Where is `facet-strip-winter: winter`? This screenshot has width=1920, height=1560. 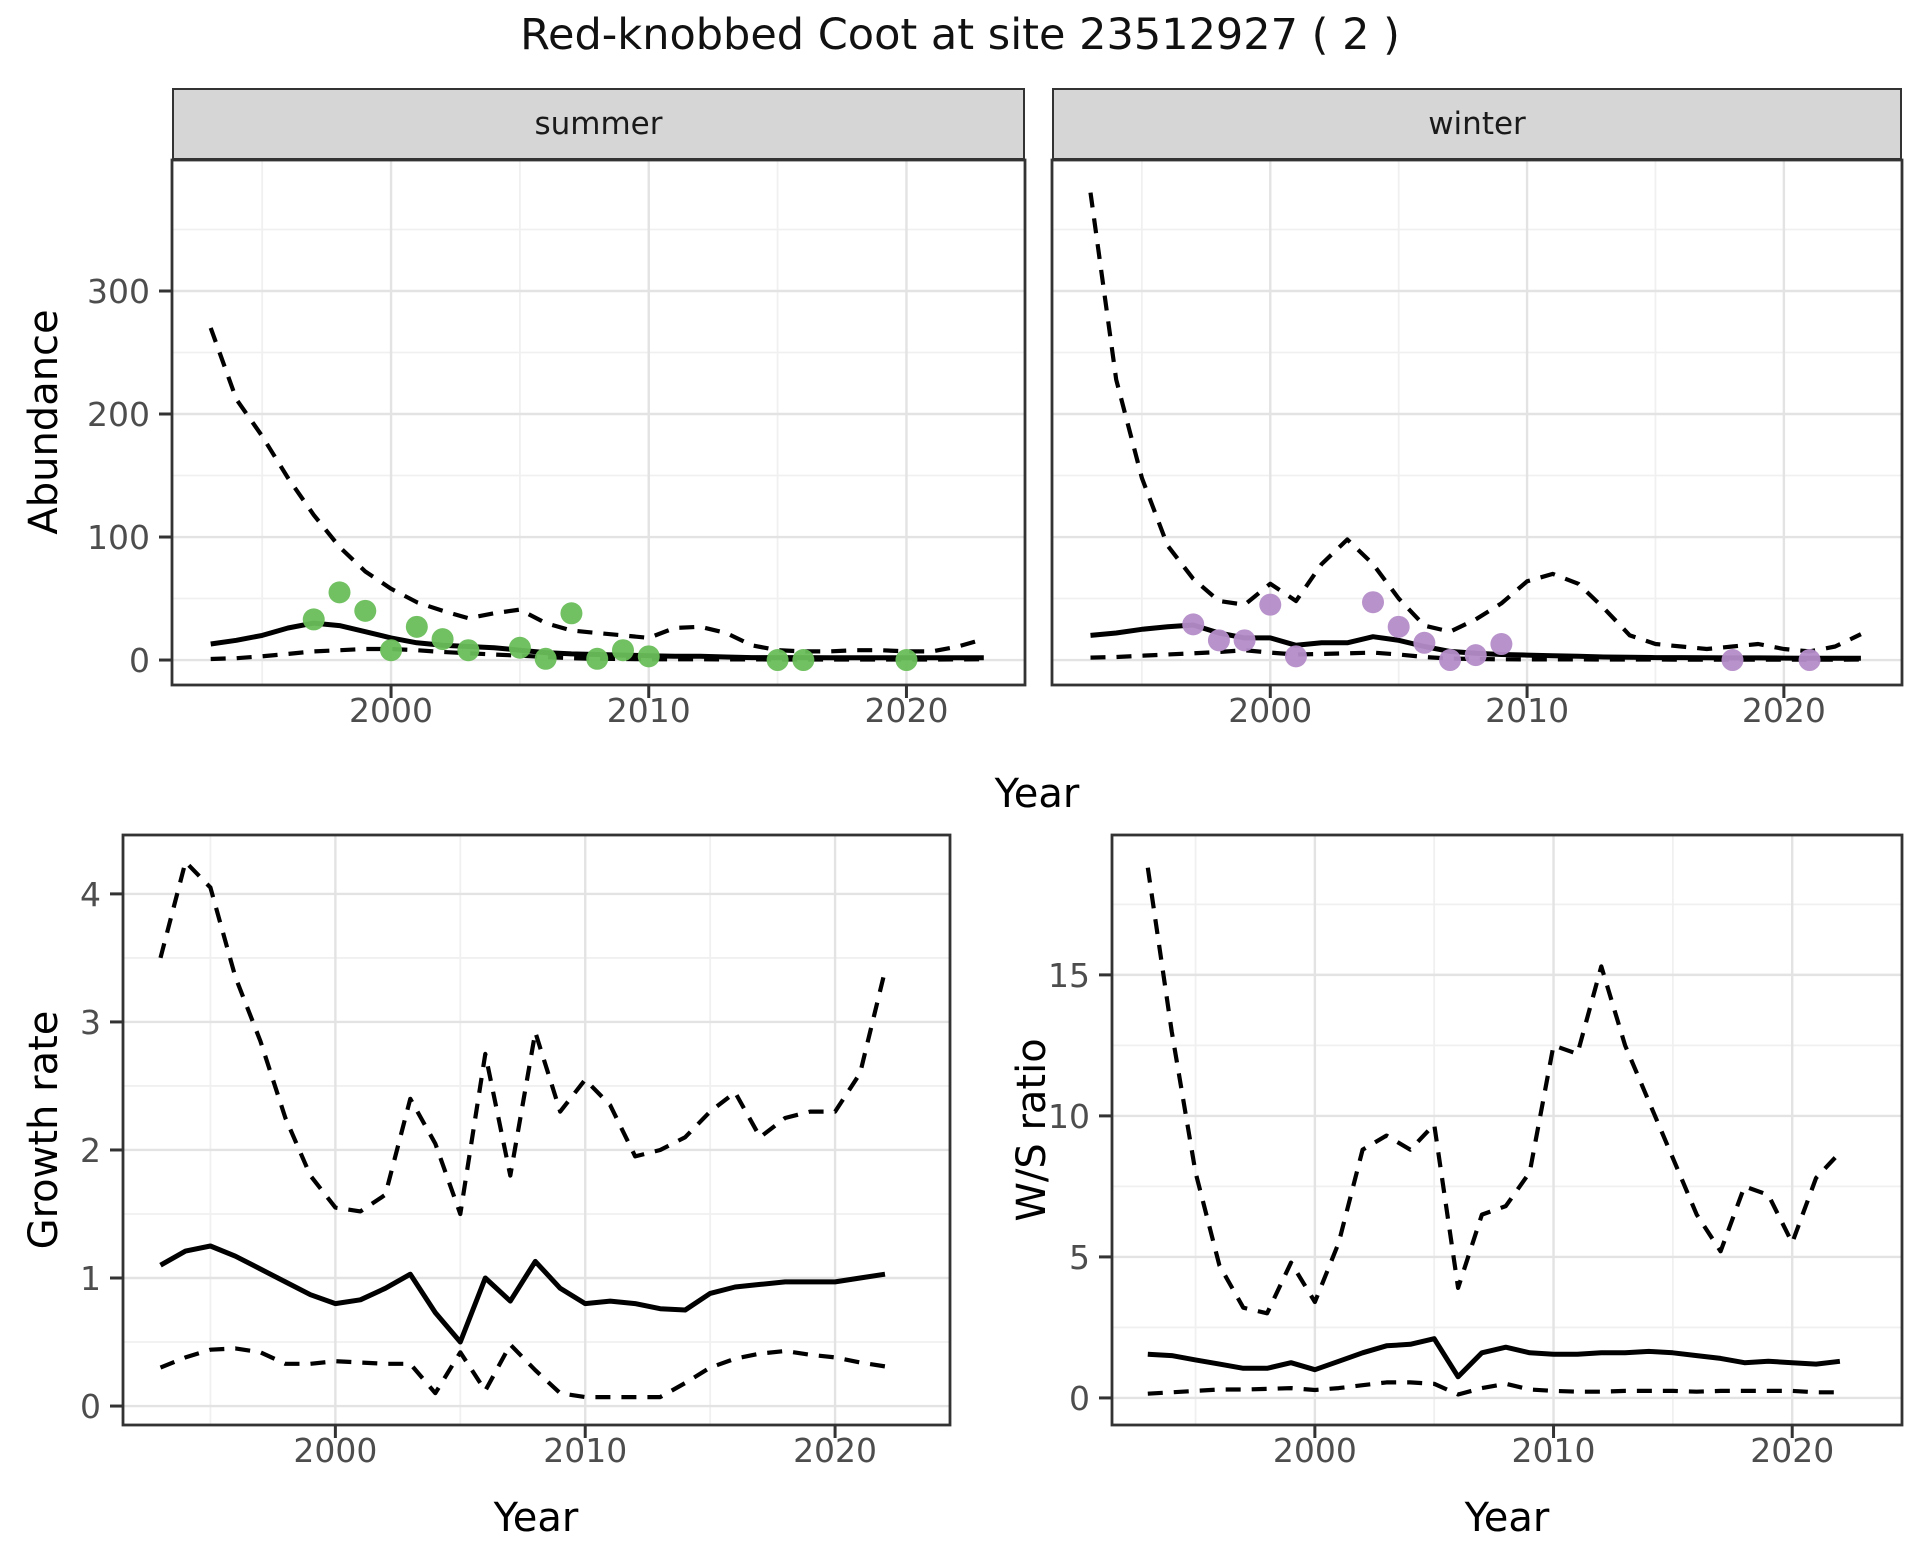
facet-strip-winter: winter is located at coordinates (1477, 124).